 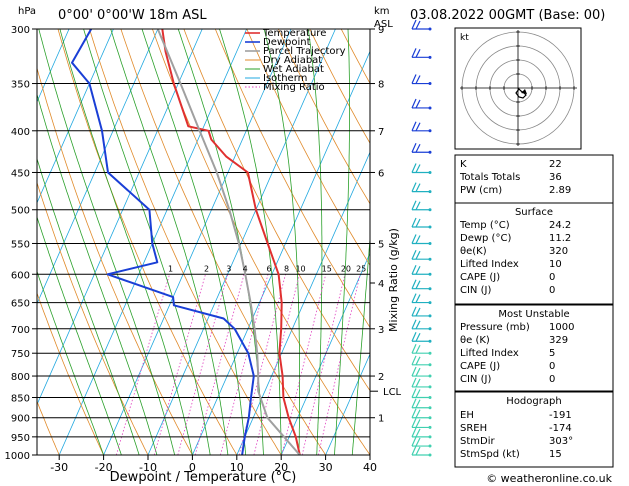 What do you see at coordinates (560, 428) in the screenshot?
I see `hodo-value: -174` at bounding box center [560, 428].